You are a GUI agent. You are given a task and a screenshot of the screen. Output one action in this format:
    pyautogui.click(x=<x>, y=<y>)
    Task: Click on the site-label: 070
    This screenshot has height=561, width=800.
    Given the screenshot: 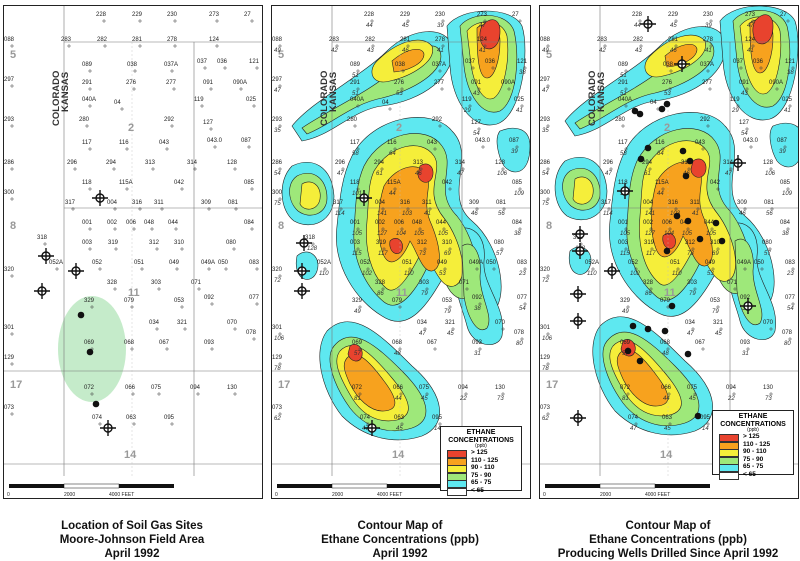 What is the action you would take?
    pyautogui.click(x=500, y=323)
    